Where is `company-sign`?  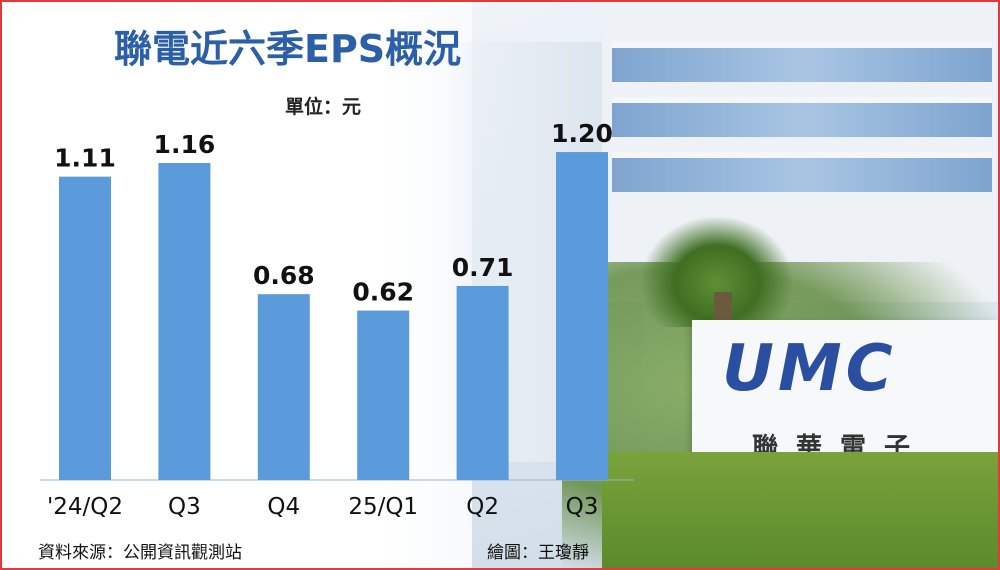
company-sign is located at coordinates (845, 395).